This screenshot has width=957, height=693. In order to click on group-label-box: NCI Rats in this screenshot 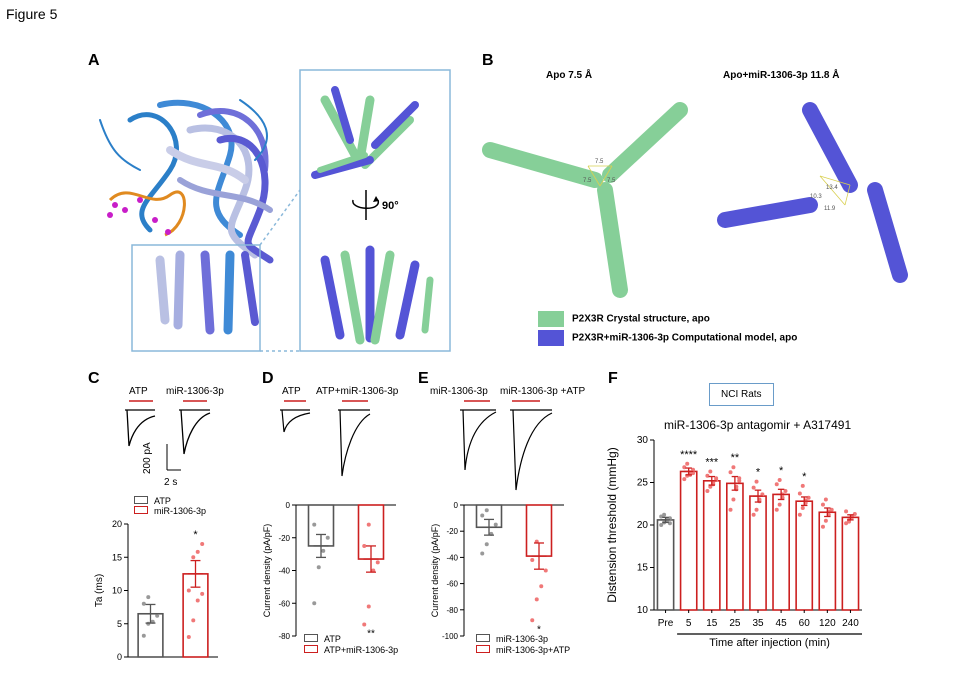, I will do `click(741, 394)`.